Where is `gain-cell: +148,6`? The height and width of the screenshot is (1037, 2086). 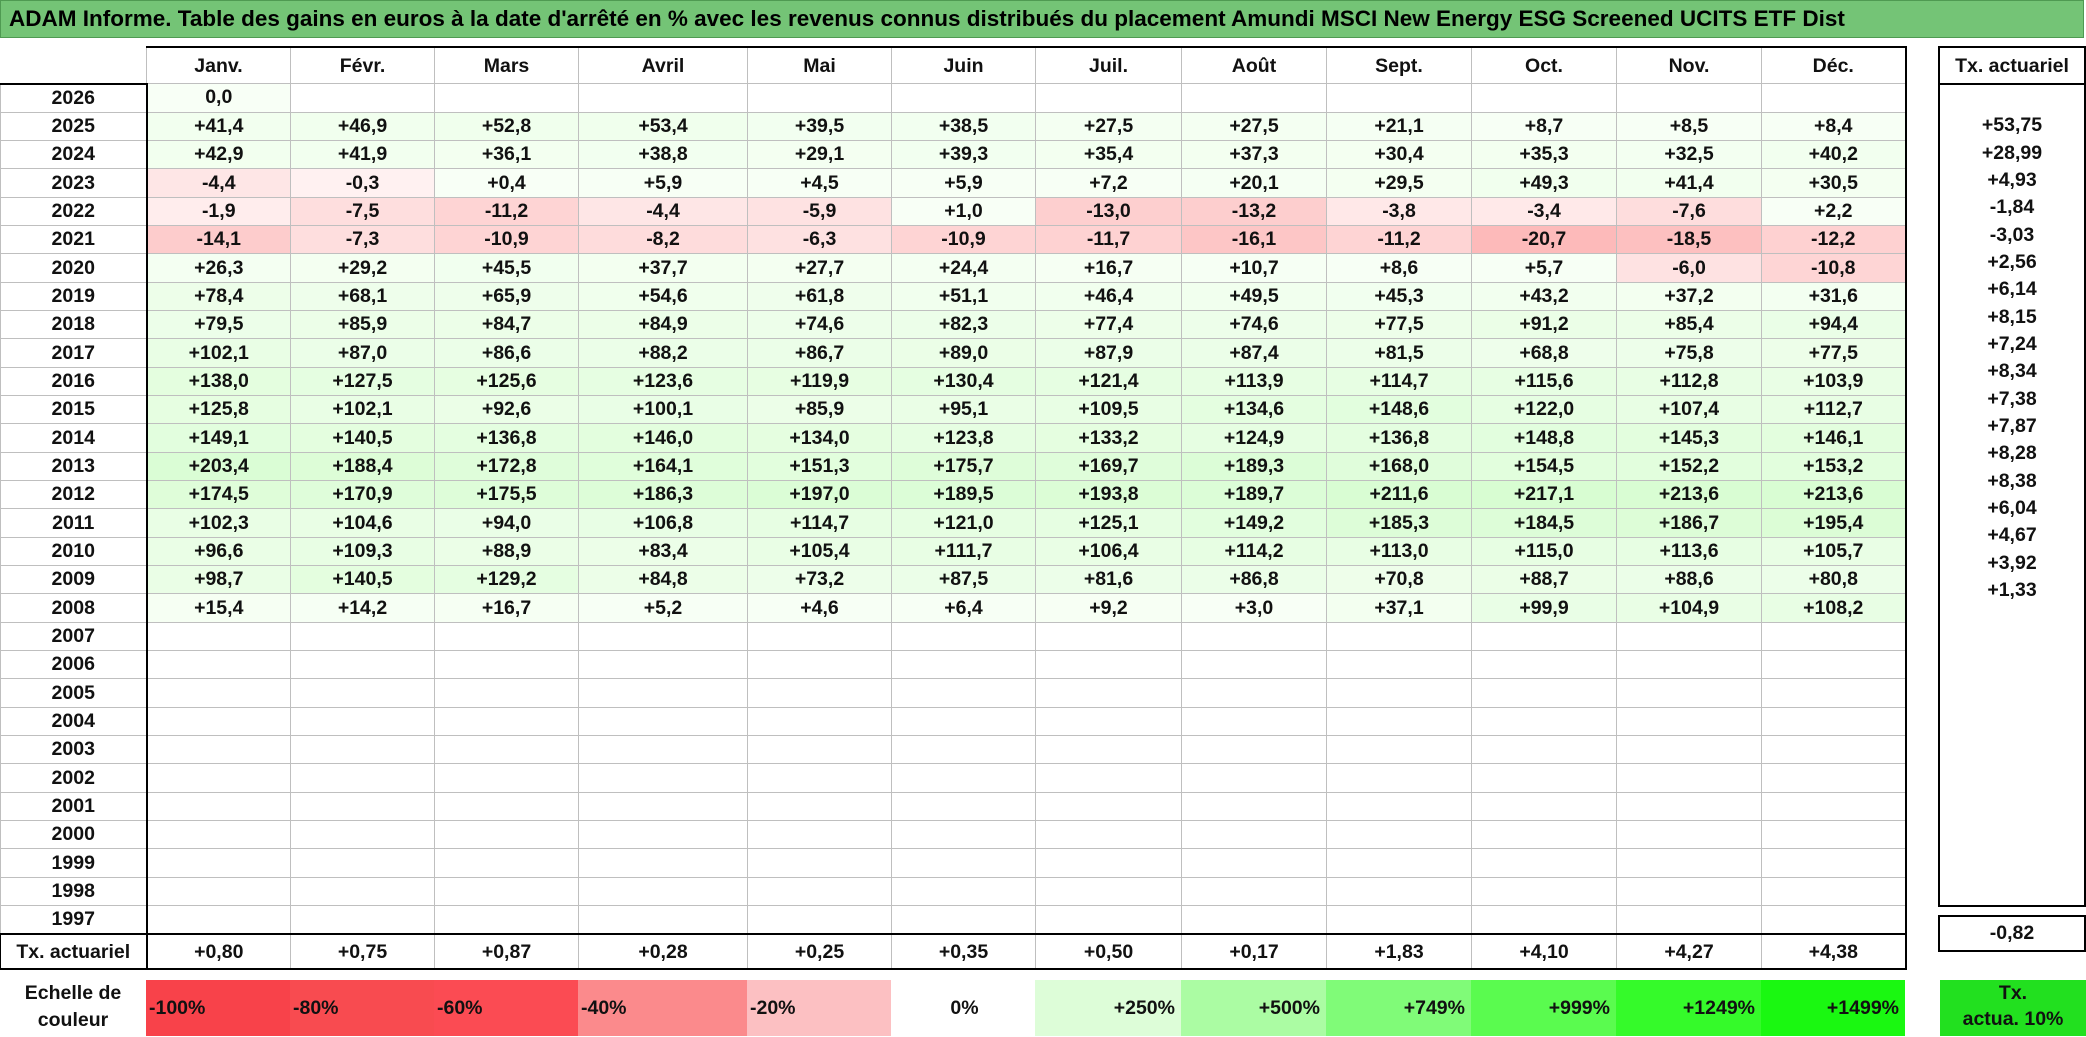 gain-cell: +148,6 is located at coordinates (1399, 410).